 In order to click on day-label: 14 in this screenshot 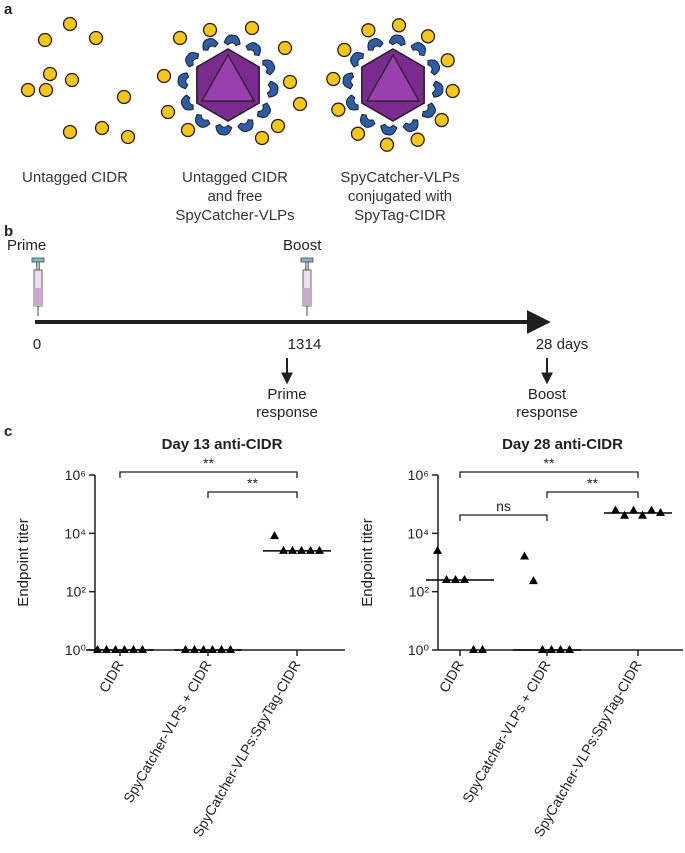, I will do `click(313, 344)`.